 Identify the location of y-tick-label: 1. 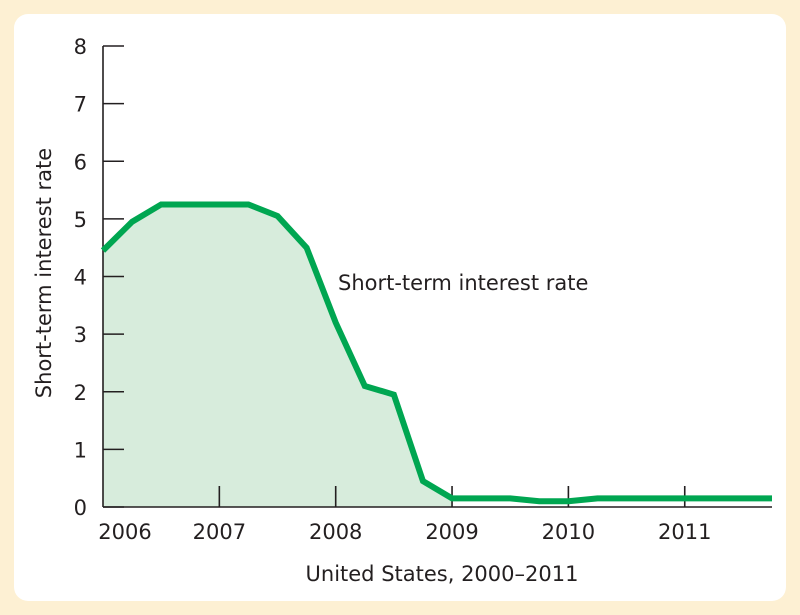
(80, 450).